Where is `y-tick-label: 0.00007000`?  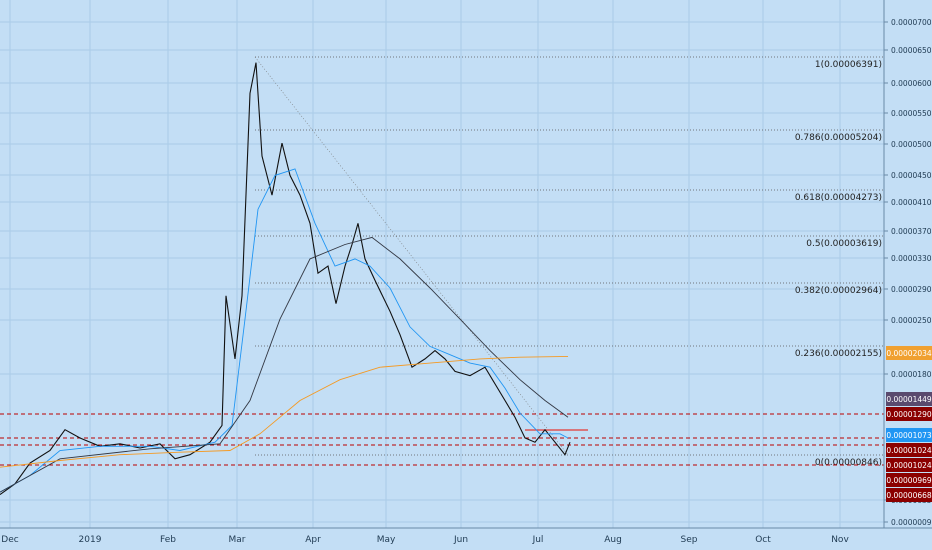 y-tick-label: 0.00007000 is located at coordinates (911, 22).